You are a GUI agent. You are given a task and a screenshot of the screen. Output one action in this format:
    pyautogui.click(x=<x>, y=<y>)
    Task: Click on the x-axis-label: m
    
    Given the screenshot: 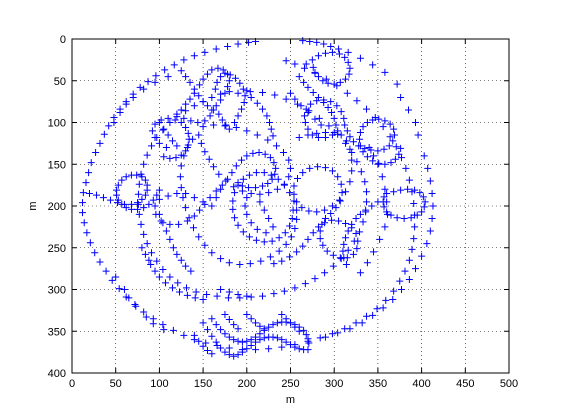 What is the action you would take?
    pyautogui.click(x=290, y=400)
    